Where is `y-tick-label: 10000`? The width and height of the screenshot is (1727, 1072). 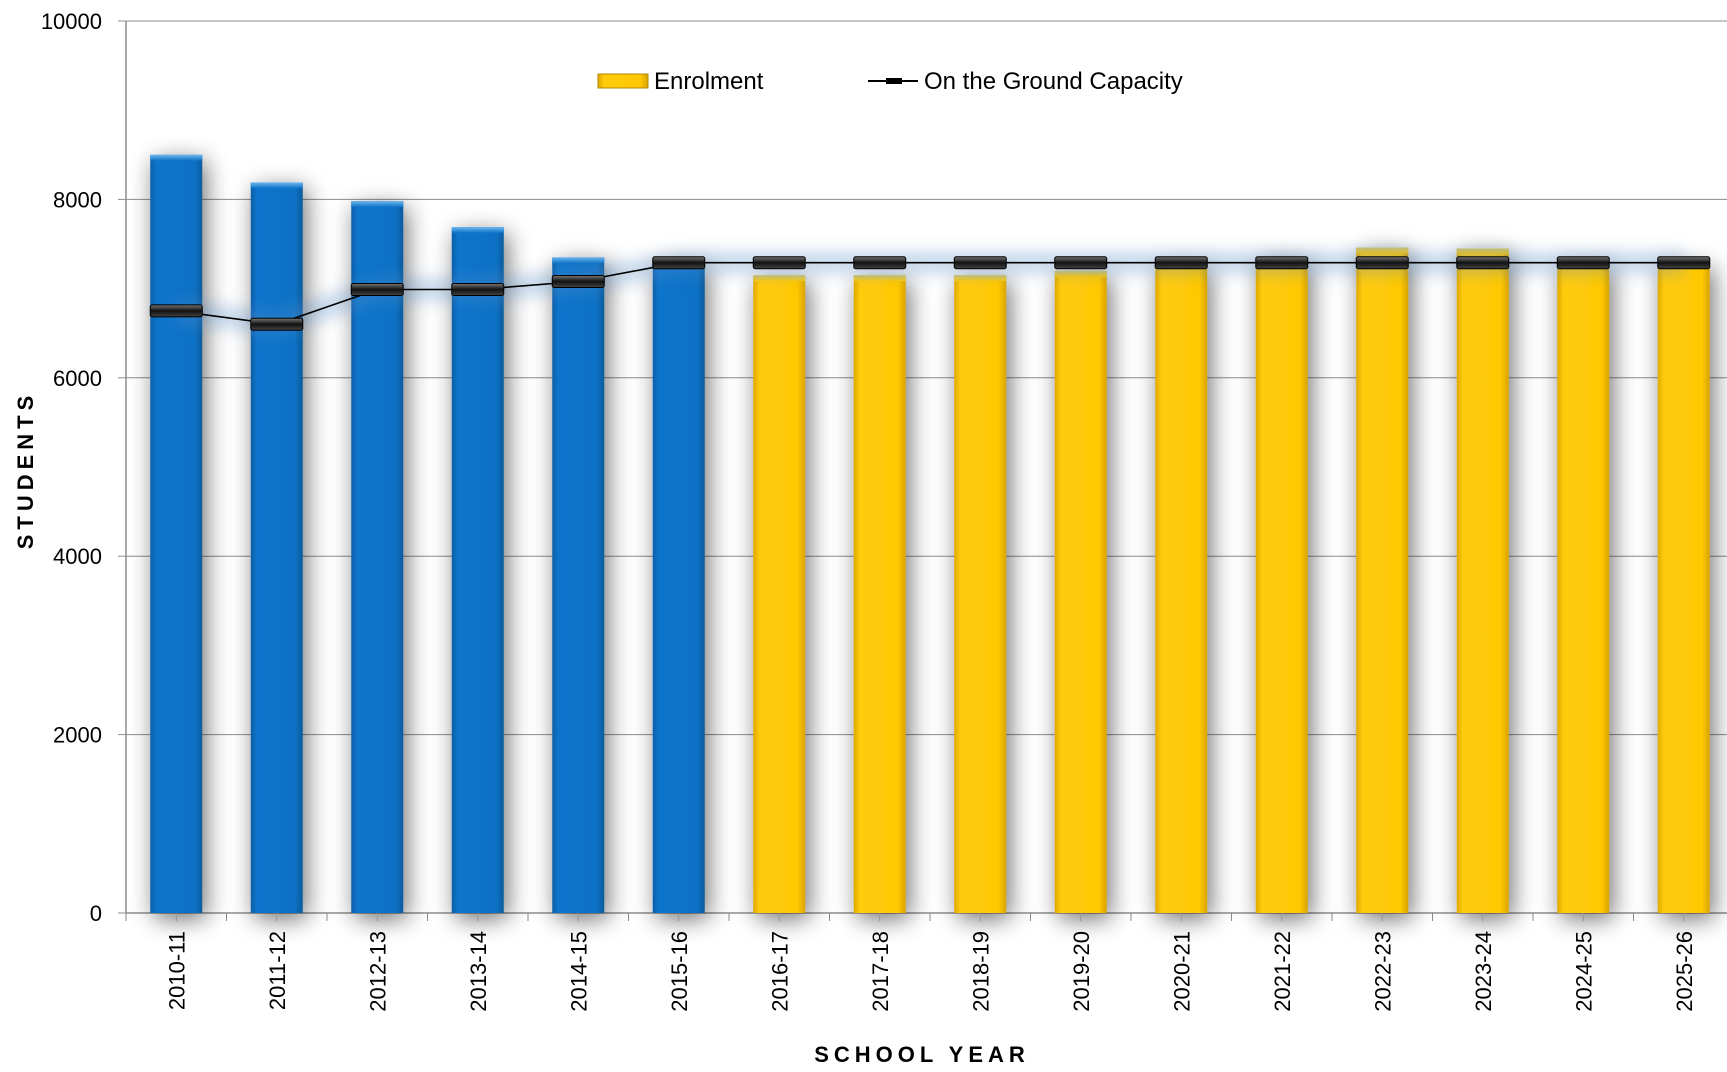 y-tick-label: 10000 is located at coordinates (71, 21).